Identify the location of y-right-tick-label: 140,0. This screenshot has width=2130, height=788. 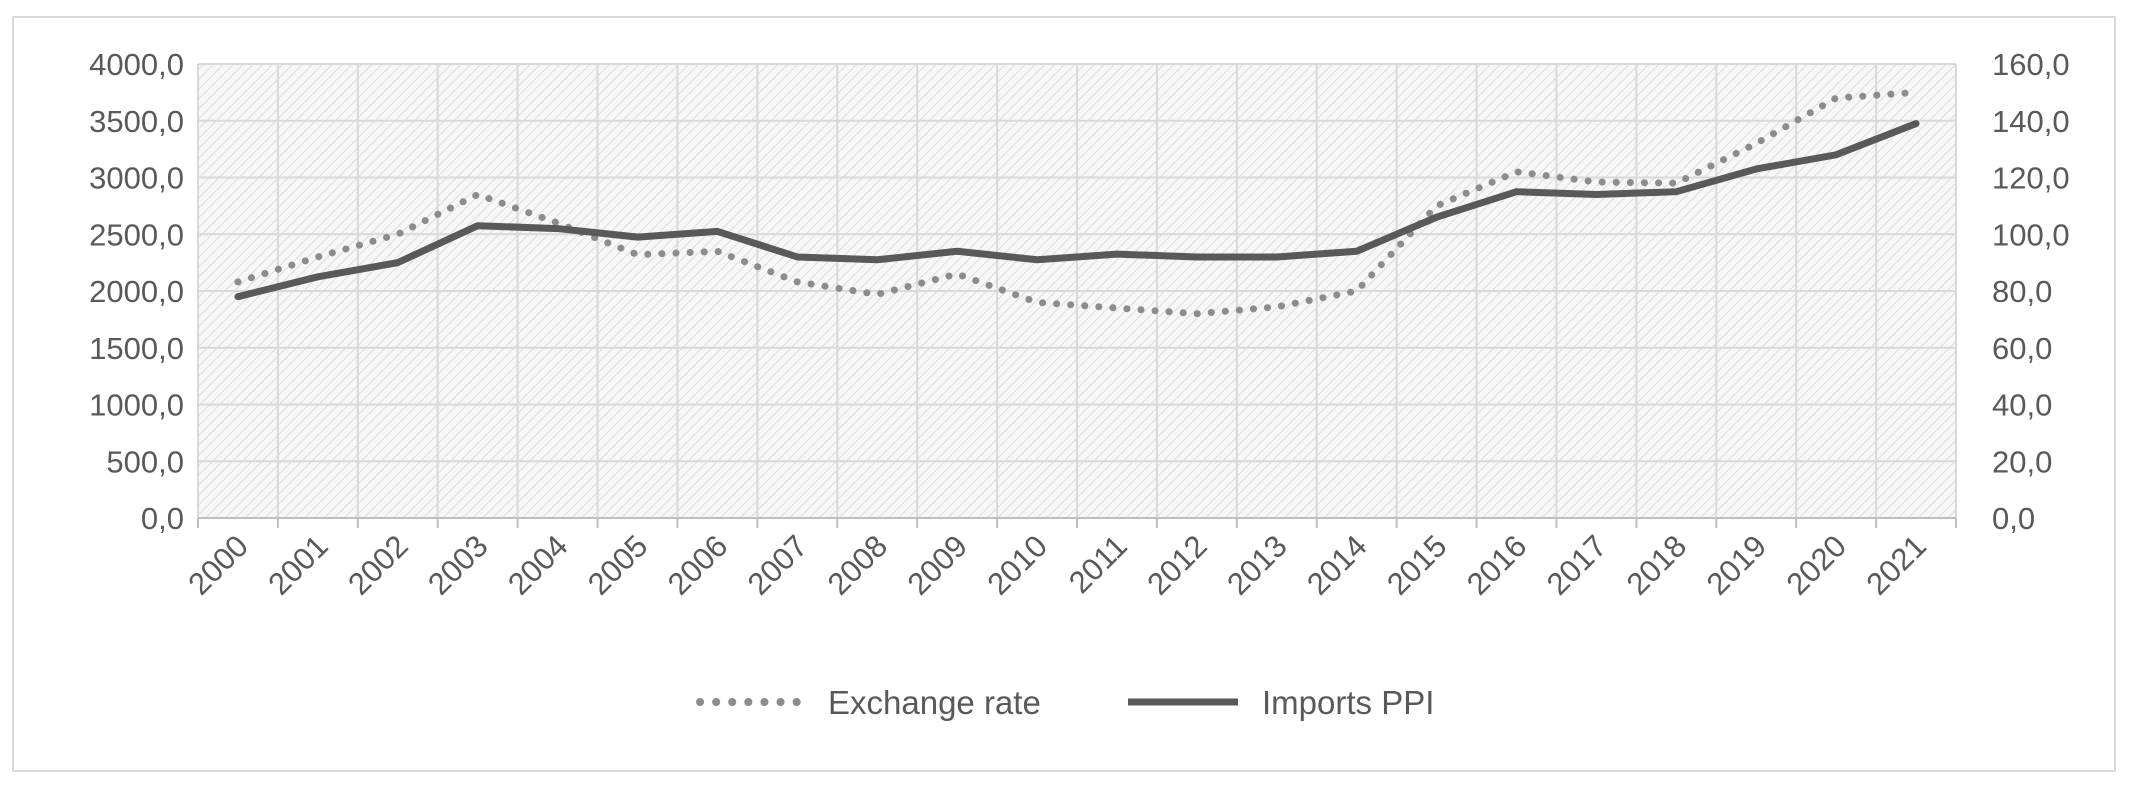
(2031, 121).